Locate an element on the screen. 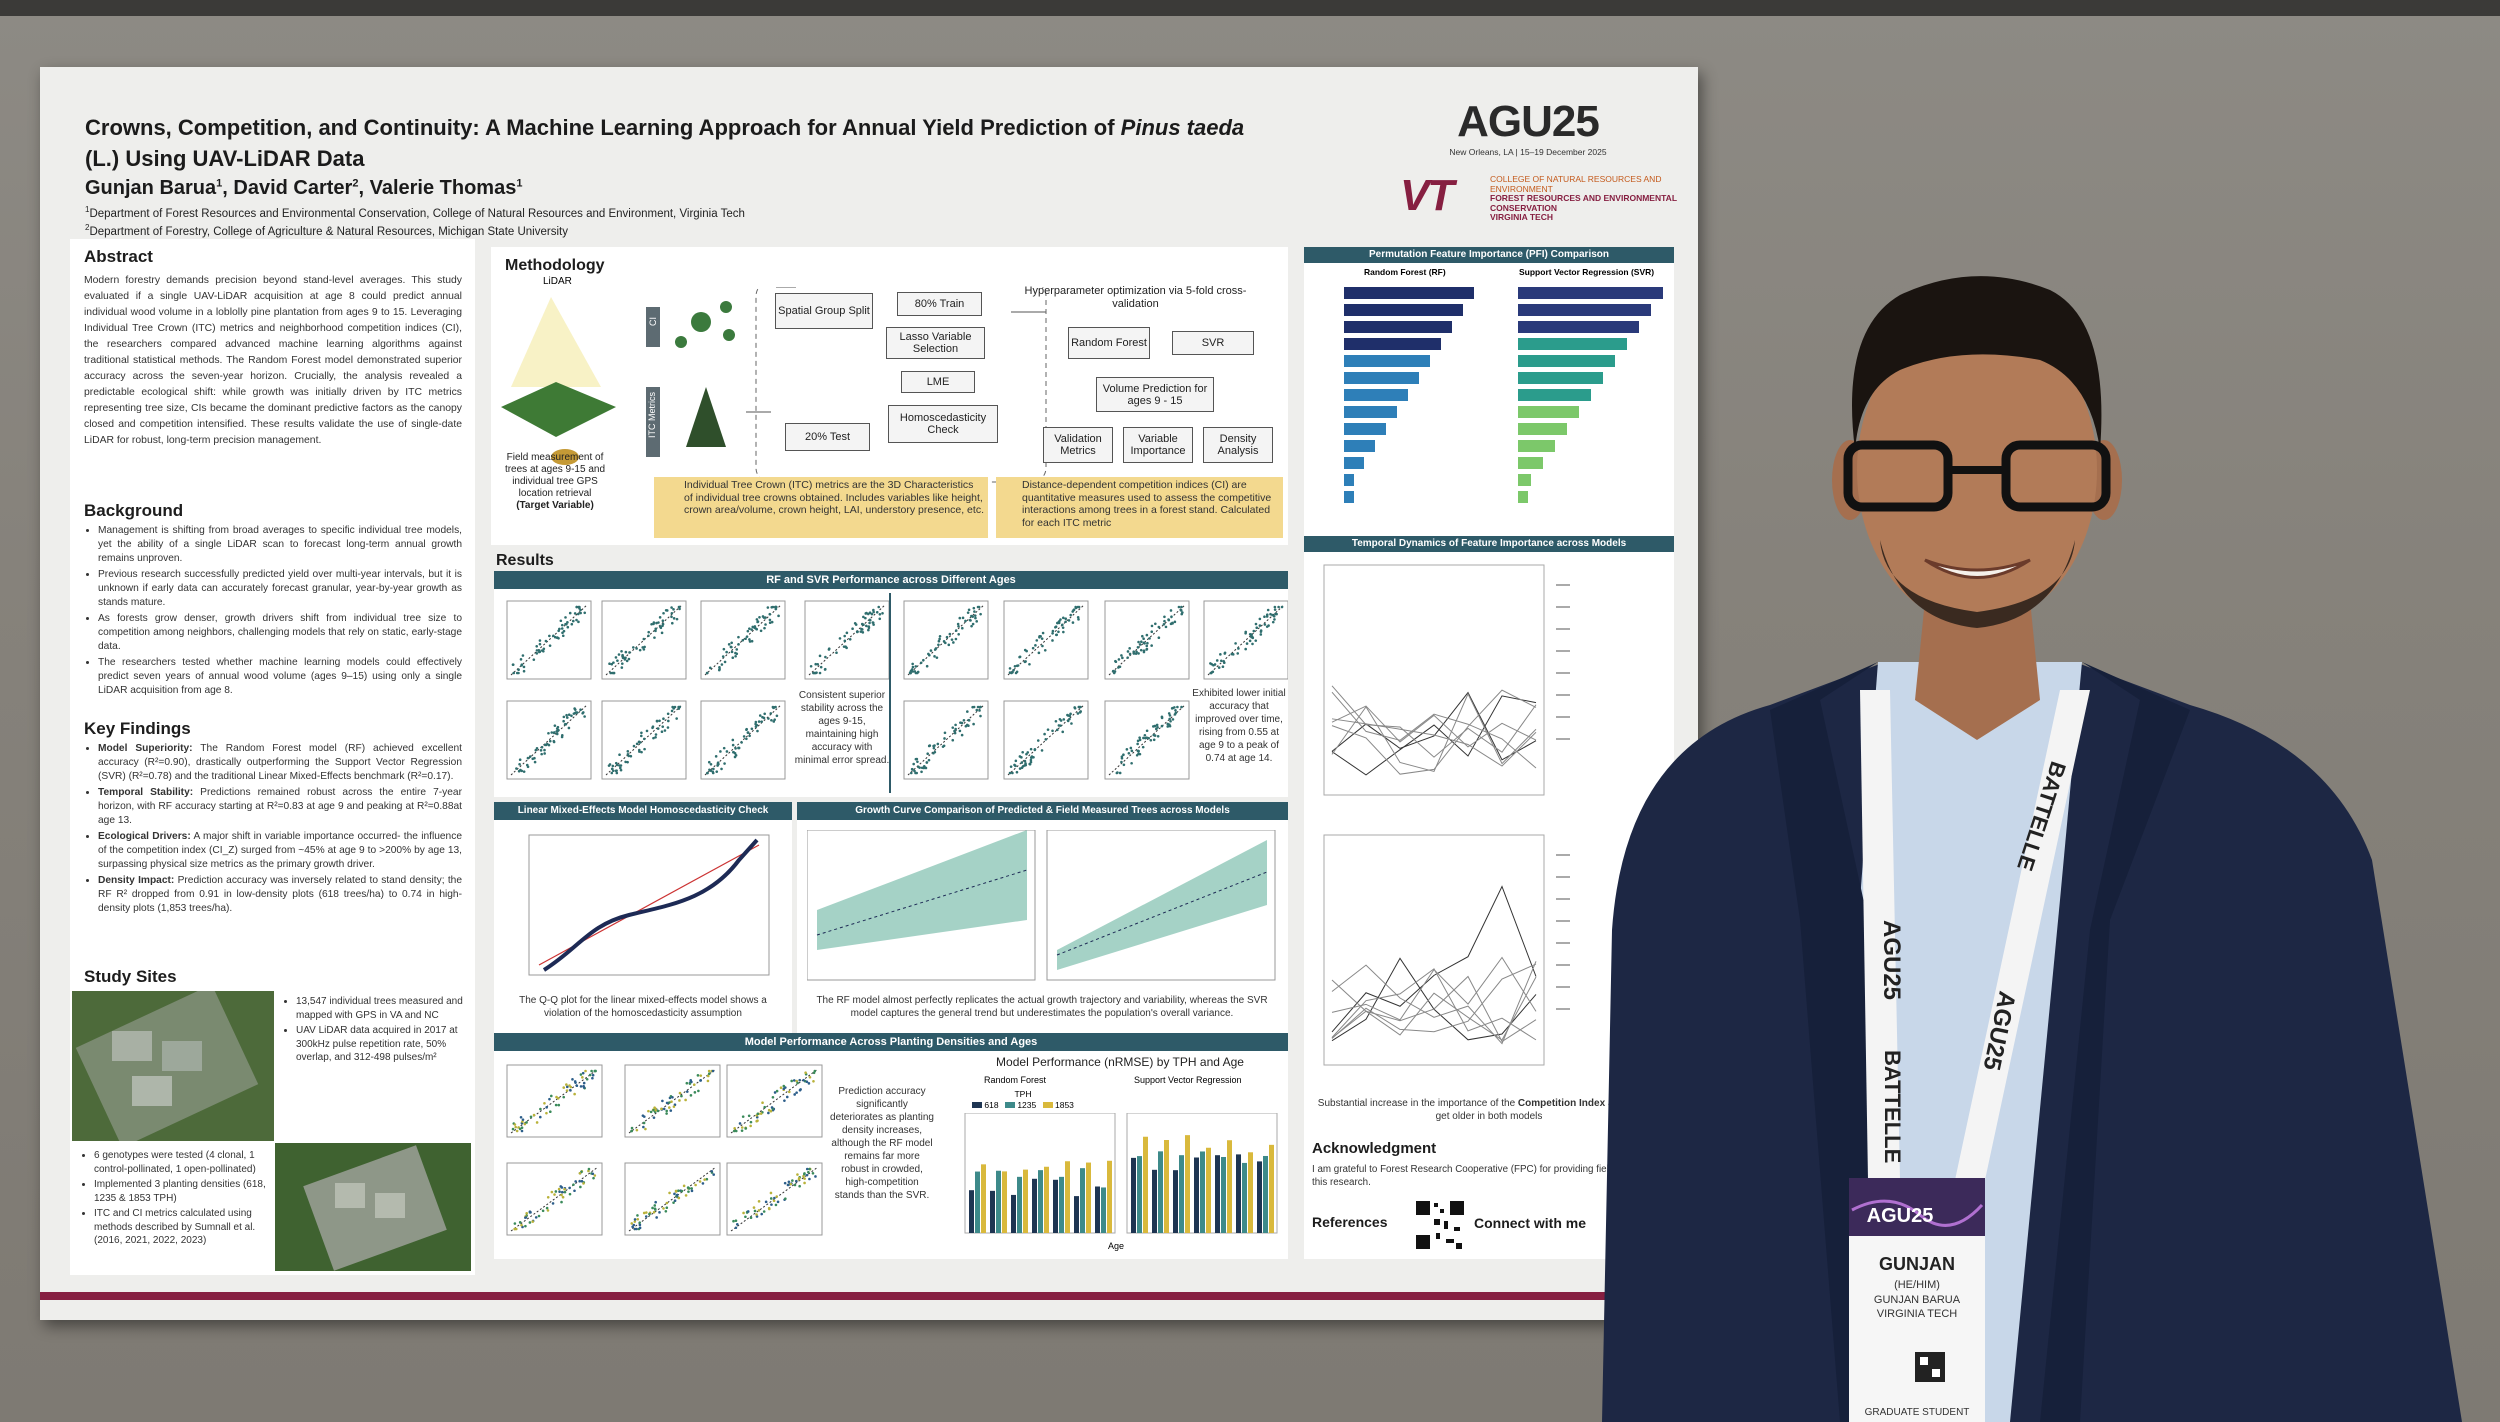 The image size is (2500, 1422). section-heading: References is located at coordinates (1350, 1222).